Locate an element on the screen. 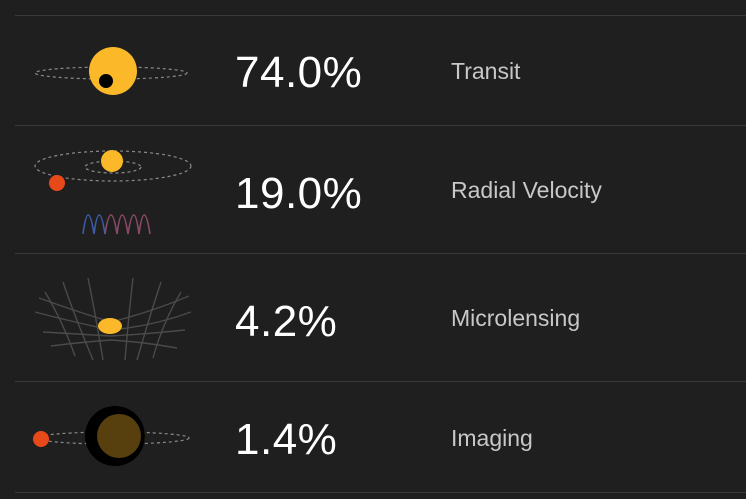  method-label: Radial Velocity is located at coordinates (526, 190).